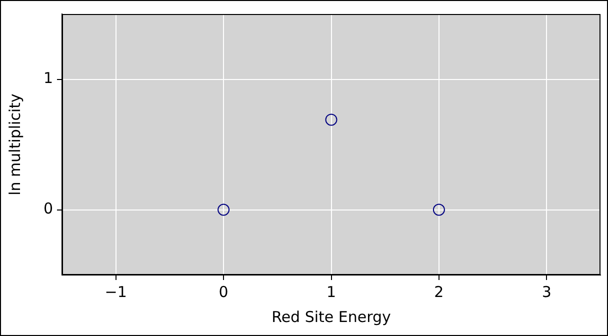 This screenshot has width=608, height=336. Describe the element at coordinates (547, 291) in the screenshot. I see `x-tick-label: 3` at that location.